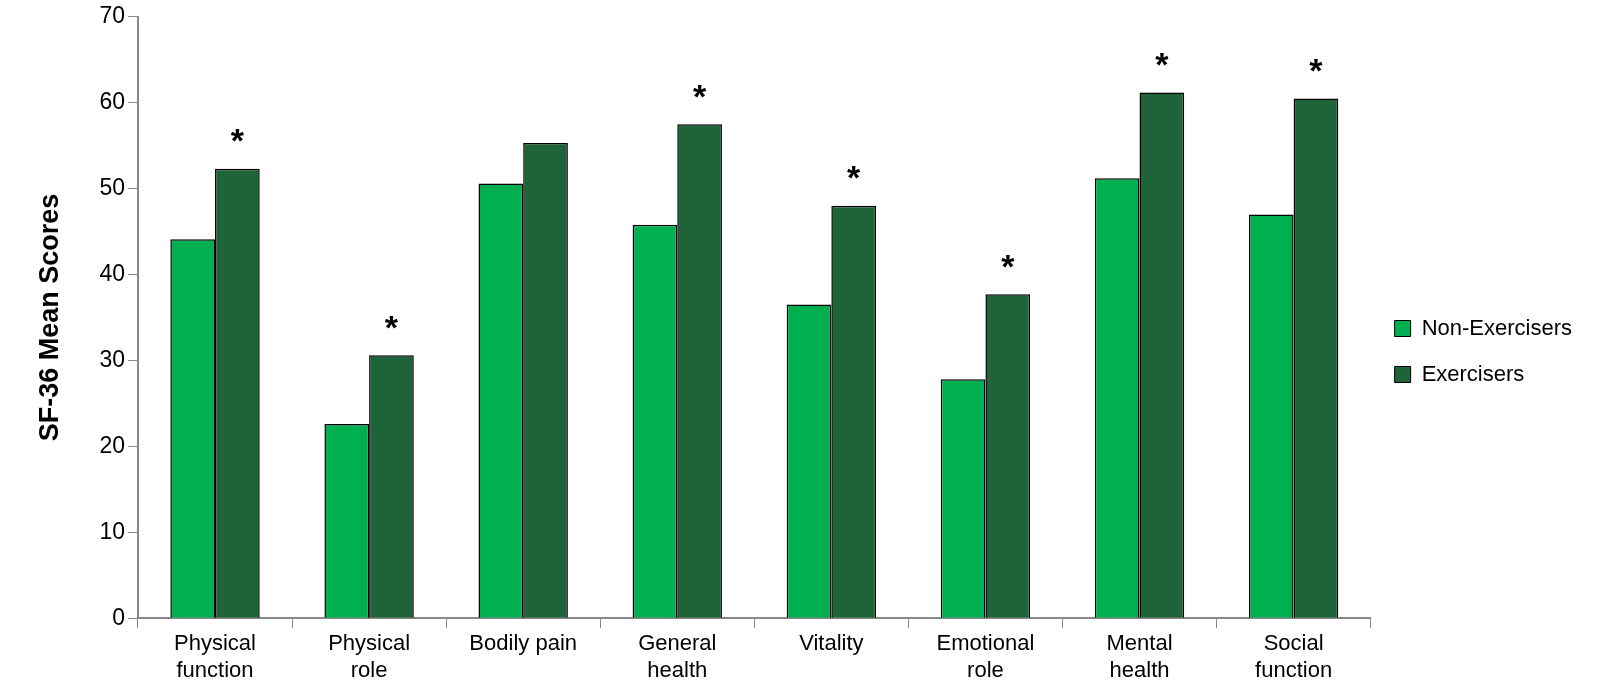 The image size is (1622, 691). Describe the element at coordinates (112, 15) in the screenshot. I see `y-tick-label: 70` at that location.